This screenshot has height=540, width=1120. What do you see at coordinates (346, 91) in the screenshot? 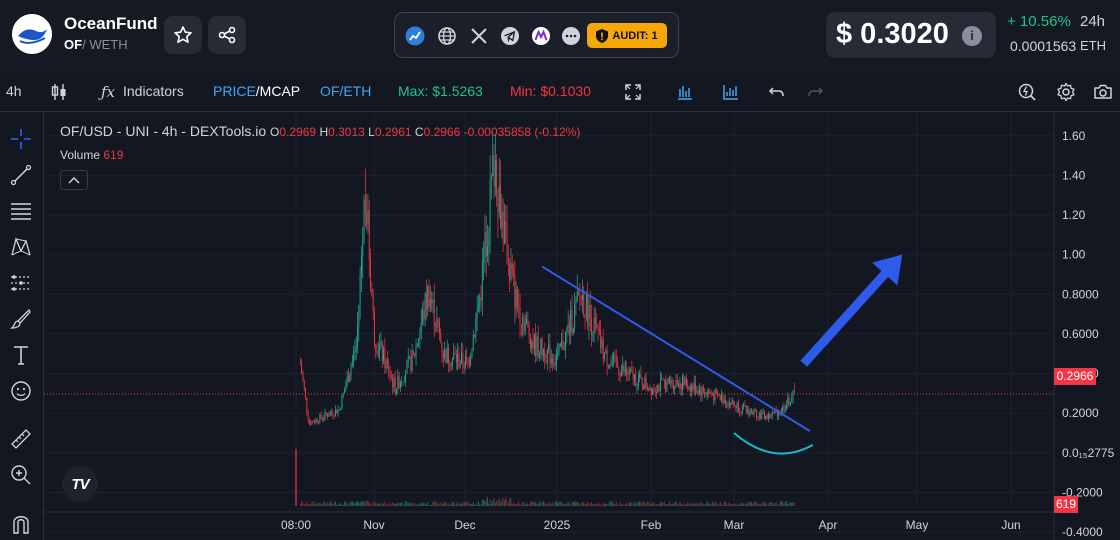
I see `pair-toggle: OF/ETH` at bounding box center [346, 91].